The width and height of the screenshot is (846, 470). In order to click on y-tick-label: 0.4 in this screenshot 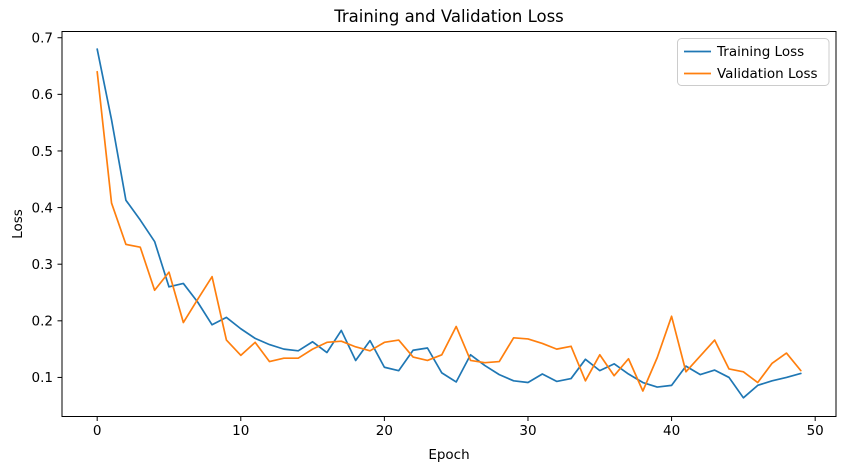, I will do `click(42, 208)`.